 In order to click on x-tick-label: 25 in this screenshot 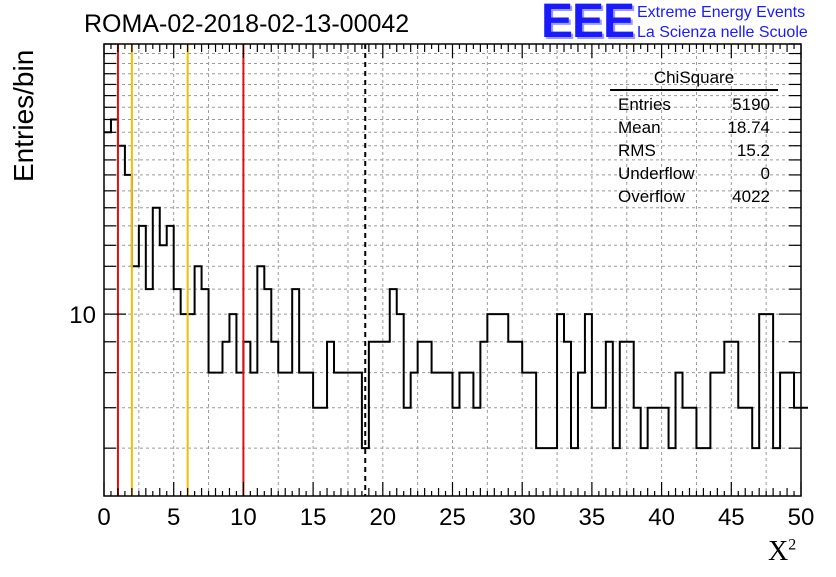, I will do `click(452, 517)`.